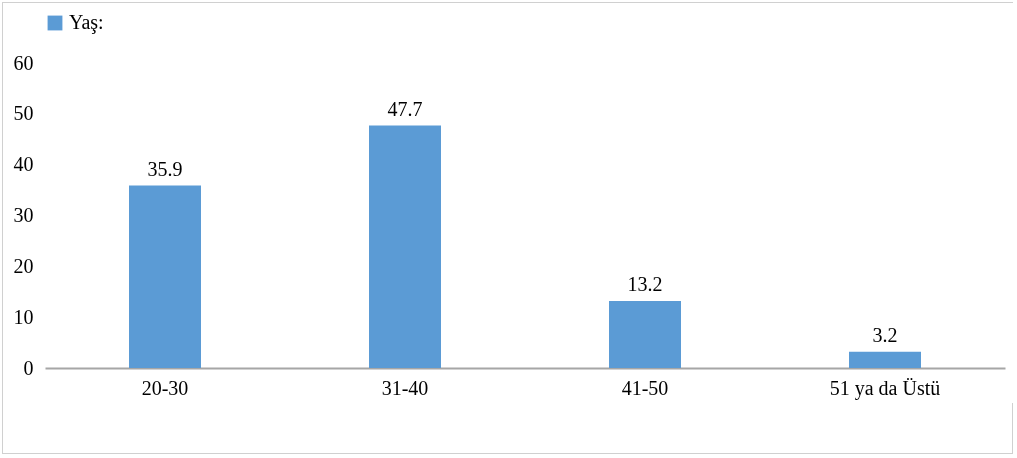  I want to click on y-tick-label: 0, so click(28, 367).